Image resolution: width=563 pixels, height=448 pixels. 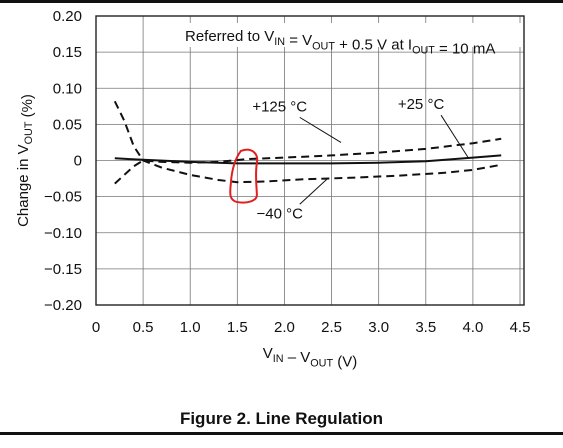 I want to click on series-lines, so click(x=307, y=142).